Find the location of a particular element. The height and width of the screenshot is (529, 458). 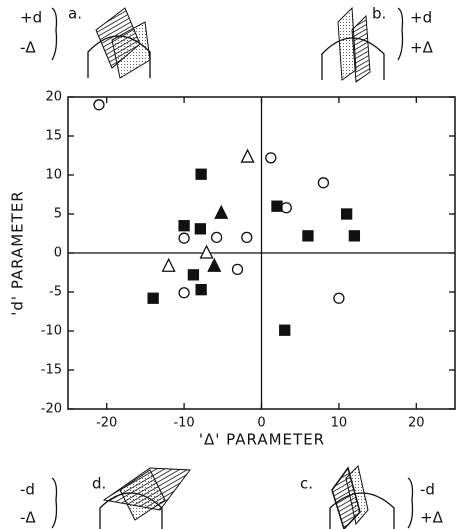

x-tick-label: -10 is located at coordinates (183, 423).